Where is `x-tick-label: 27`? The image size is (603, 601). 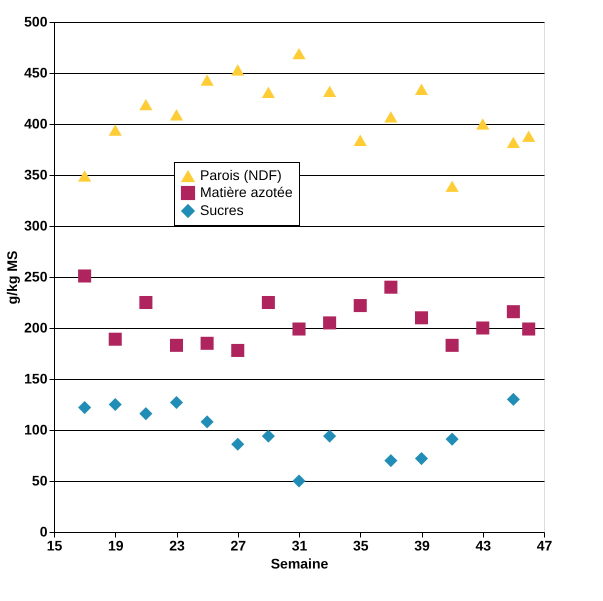 x-tick-label: 27 is located at coordinates (238, 546).